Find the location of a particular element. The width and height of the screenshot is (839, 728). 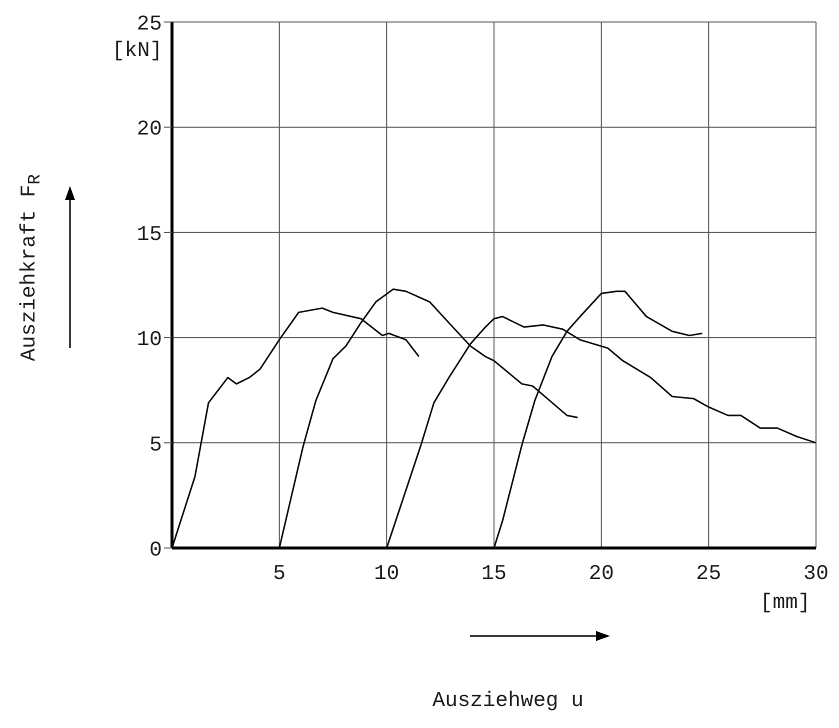

y-tick-label: 25 is located at coordinates (149, 24).